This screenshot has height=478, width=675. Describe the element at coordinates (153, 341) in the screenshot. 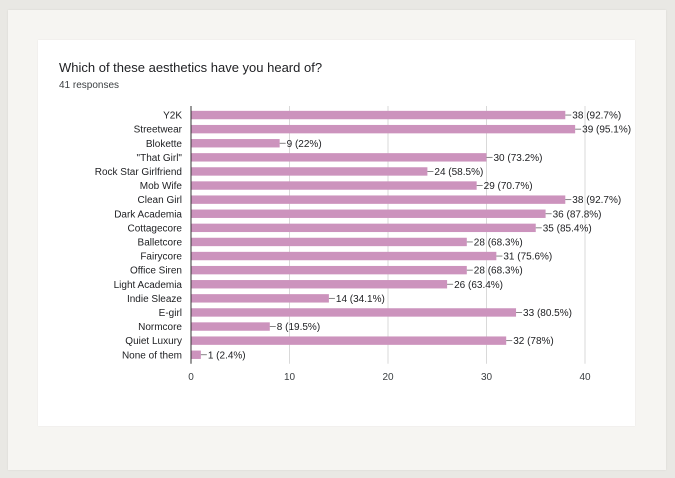

I see `category-label: Quiet Luxury` at that location.